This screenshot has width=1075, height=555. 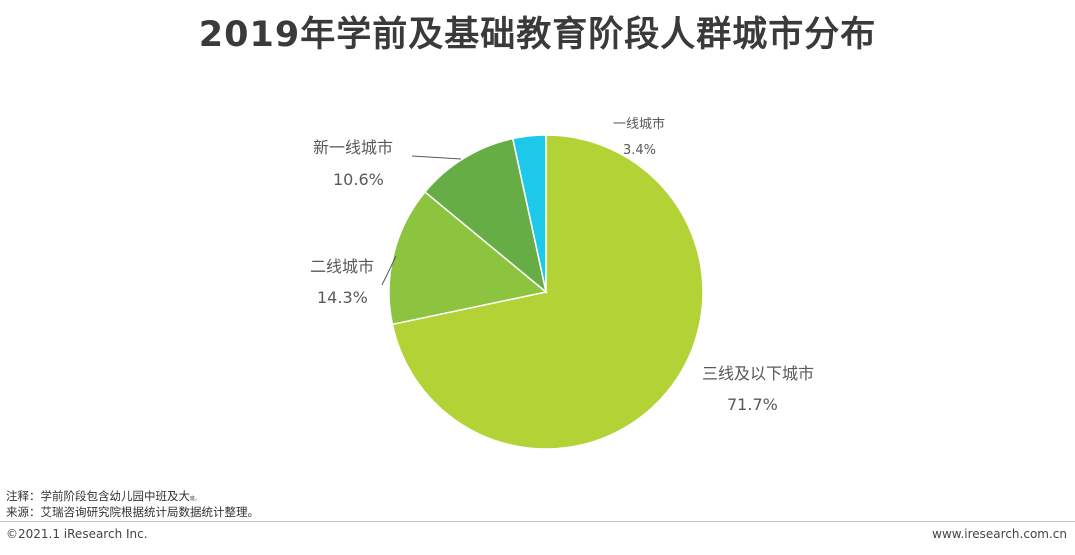 I want to click on footer-copyright: ©2021.1 iResearch Inc., so click(x=77, y=534).